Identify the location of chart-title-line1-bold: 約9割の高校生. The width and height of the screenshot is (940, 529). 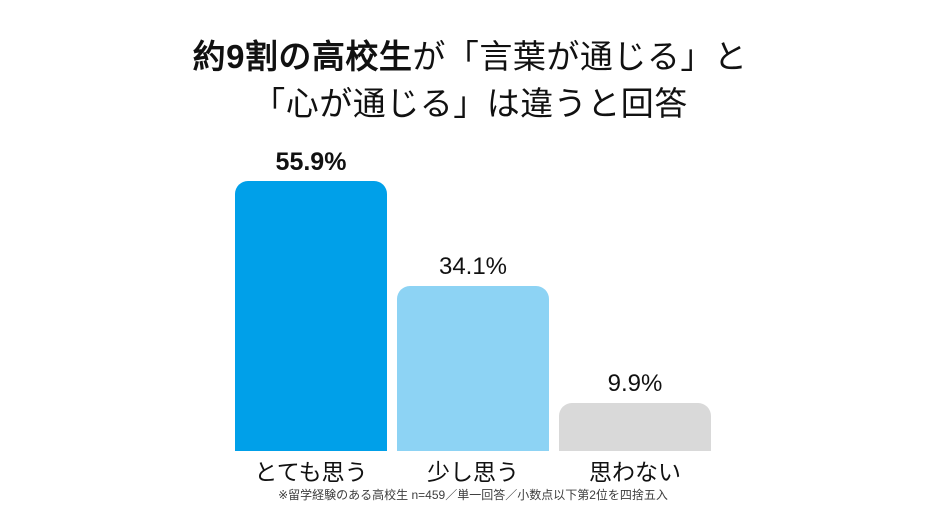
(302, 56).